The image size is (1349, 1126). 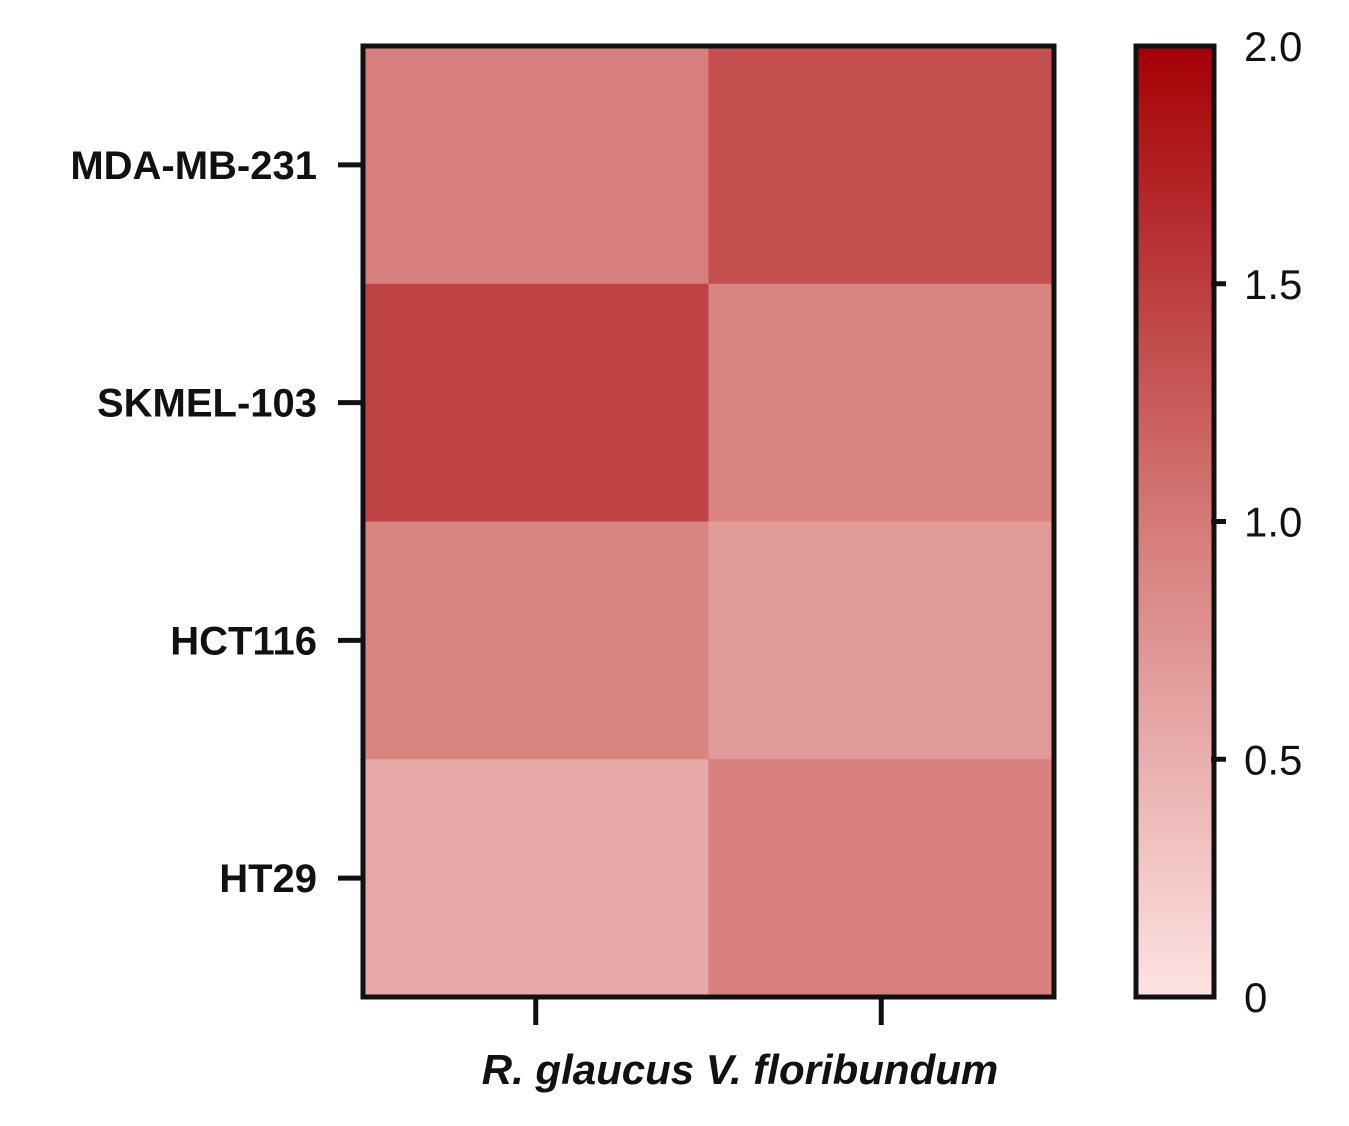 I want to click on colorbar, so click(x=1175, y=521).